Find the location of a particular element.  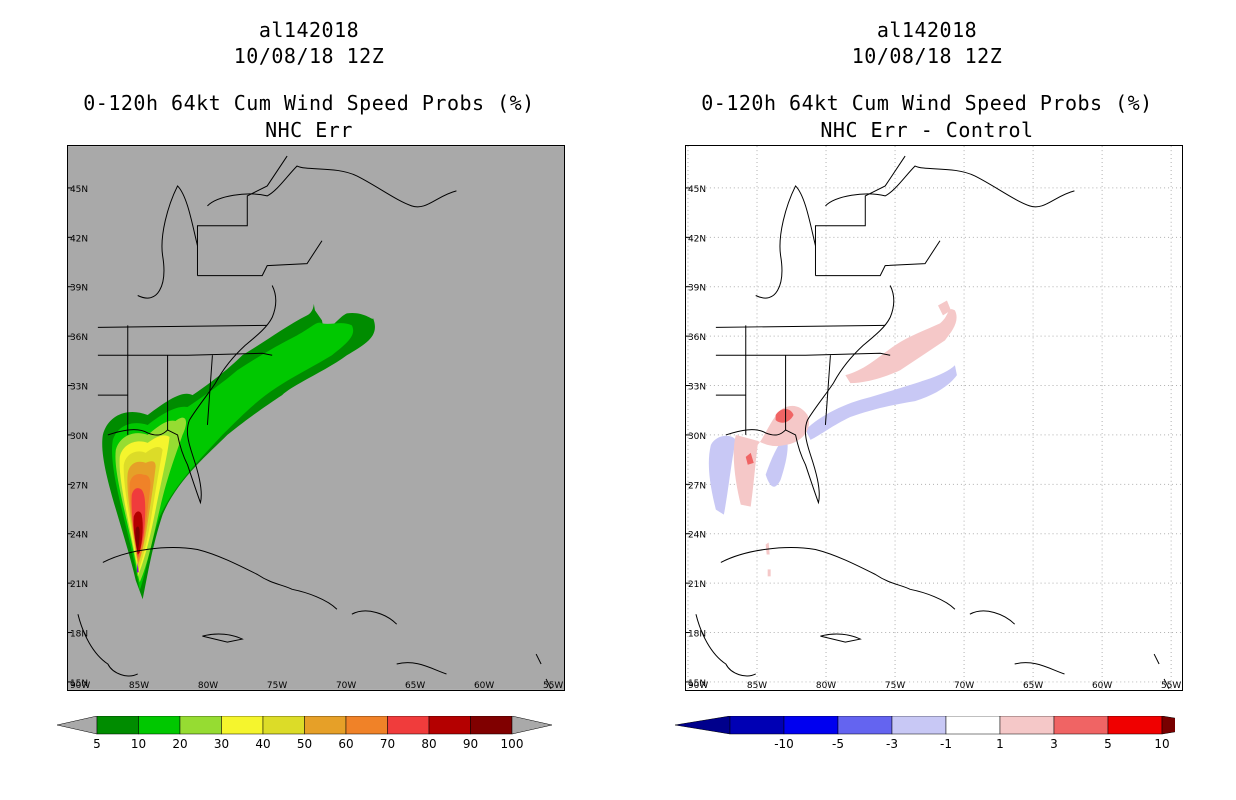

colorbar-label: -1 is located at coordinates (946, 744).